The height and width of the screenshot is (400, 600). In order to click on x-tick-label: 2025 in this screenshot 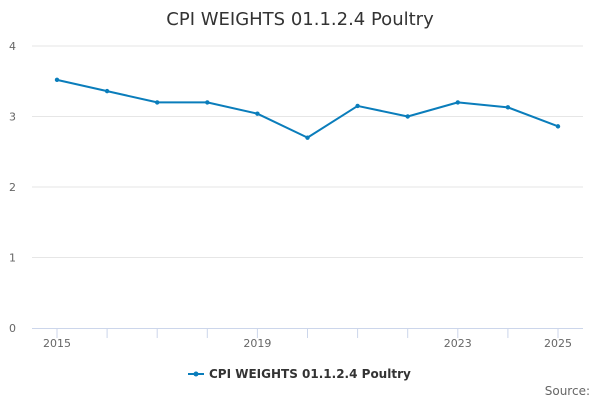, I will do `click(558, 343)`.